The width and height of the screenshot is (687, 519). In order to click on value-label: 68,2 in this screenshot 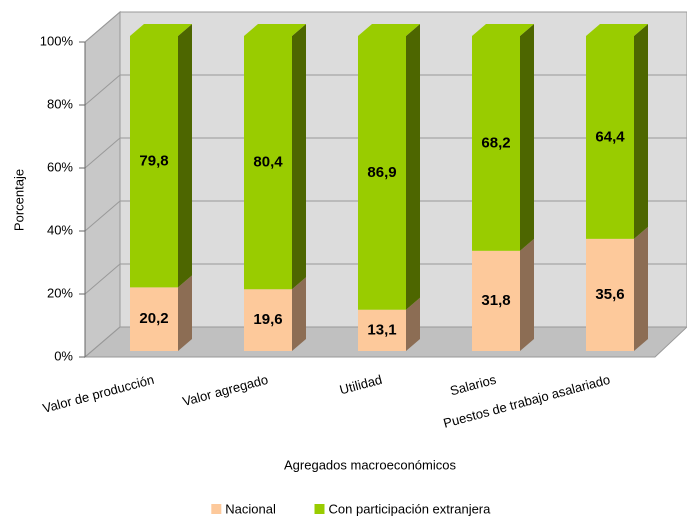, I will do `click(495, 142)`.